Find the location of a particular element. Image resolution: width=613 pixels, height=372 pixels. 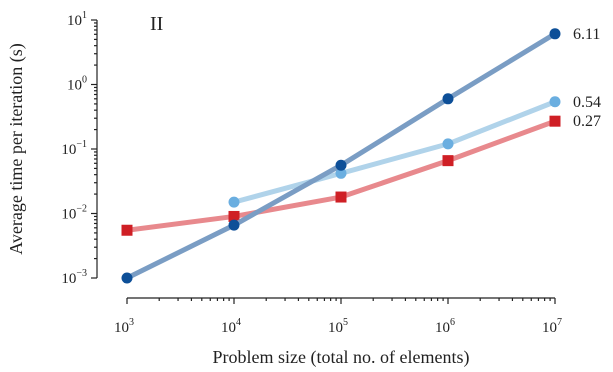

y-ticks: 10⁻³ 10⁻² 10⁻¹ 10⁰ 10¹ is located at coordinates (79, 148).